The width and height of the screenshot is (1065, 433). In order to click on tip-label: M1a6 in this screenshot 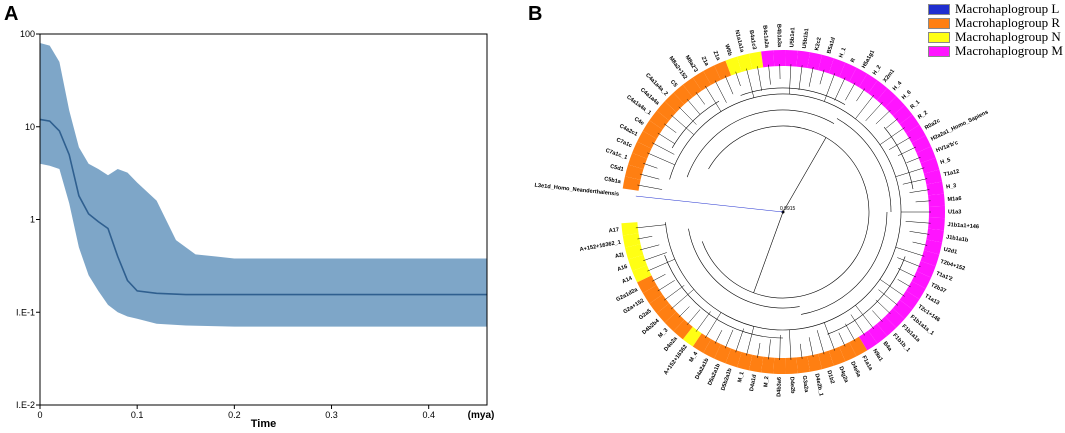, I will do `click(954, 199)`.